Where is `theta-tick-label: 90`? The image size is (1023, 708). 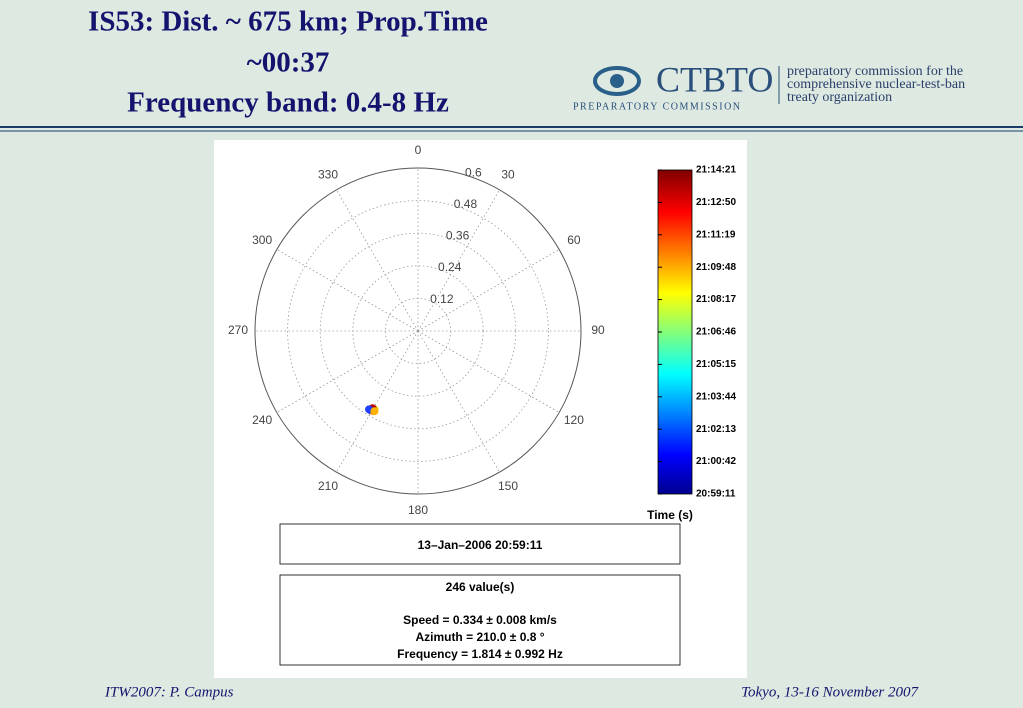
theta-tick-label: 90 is located at coordinates (598, 330).